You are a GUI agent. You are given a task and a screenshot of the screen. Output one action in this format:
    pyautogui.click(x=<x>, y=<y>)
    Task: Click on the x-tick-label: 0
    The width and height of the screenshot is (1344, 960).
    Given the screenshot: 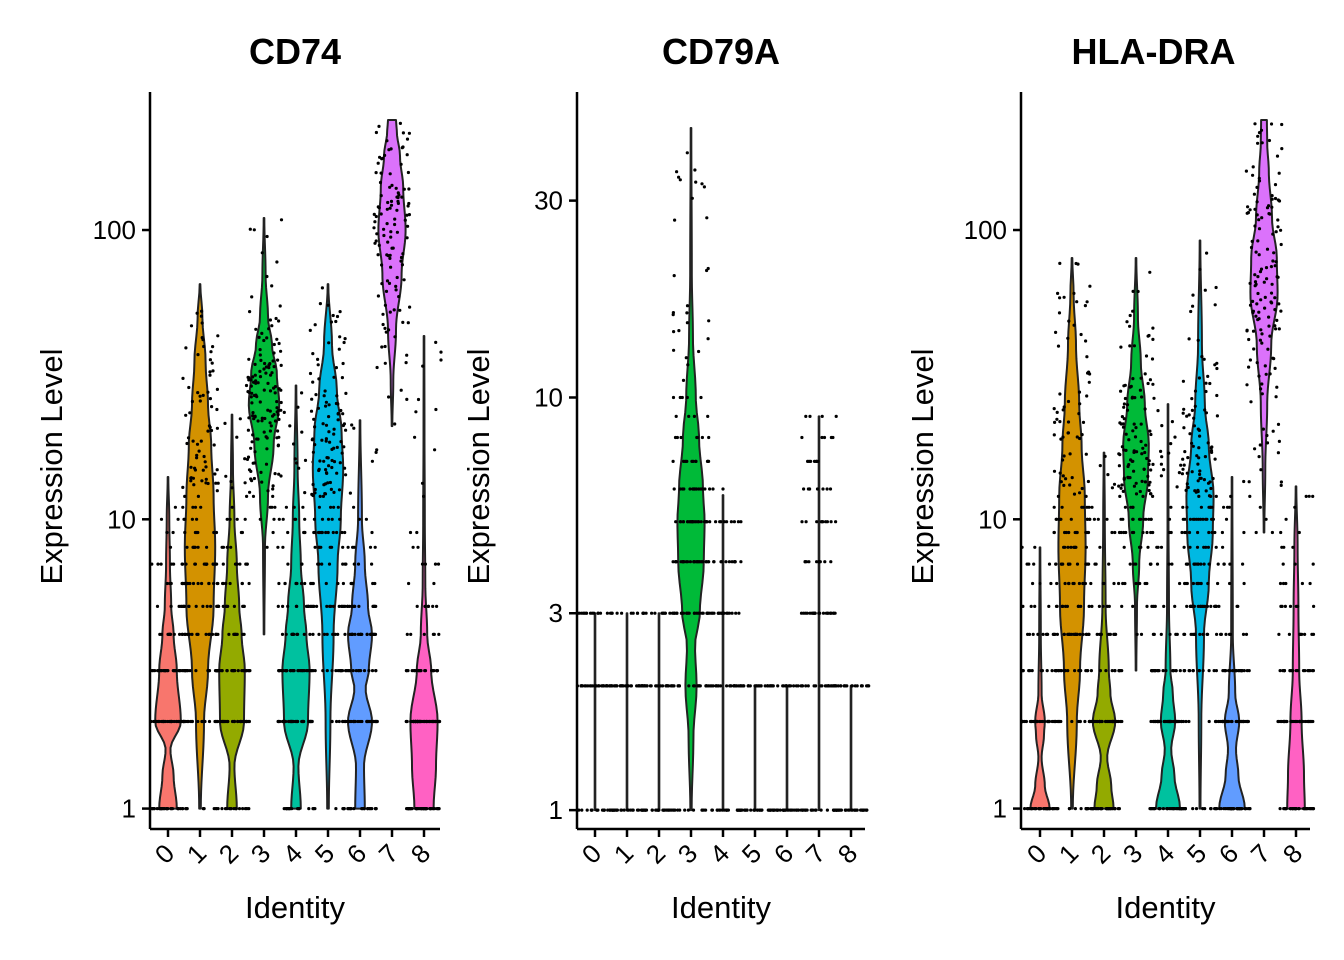 What is the action you would take?
    pyautogui.click(x=591, y=853)
    